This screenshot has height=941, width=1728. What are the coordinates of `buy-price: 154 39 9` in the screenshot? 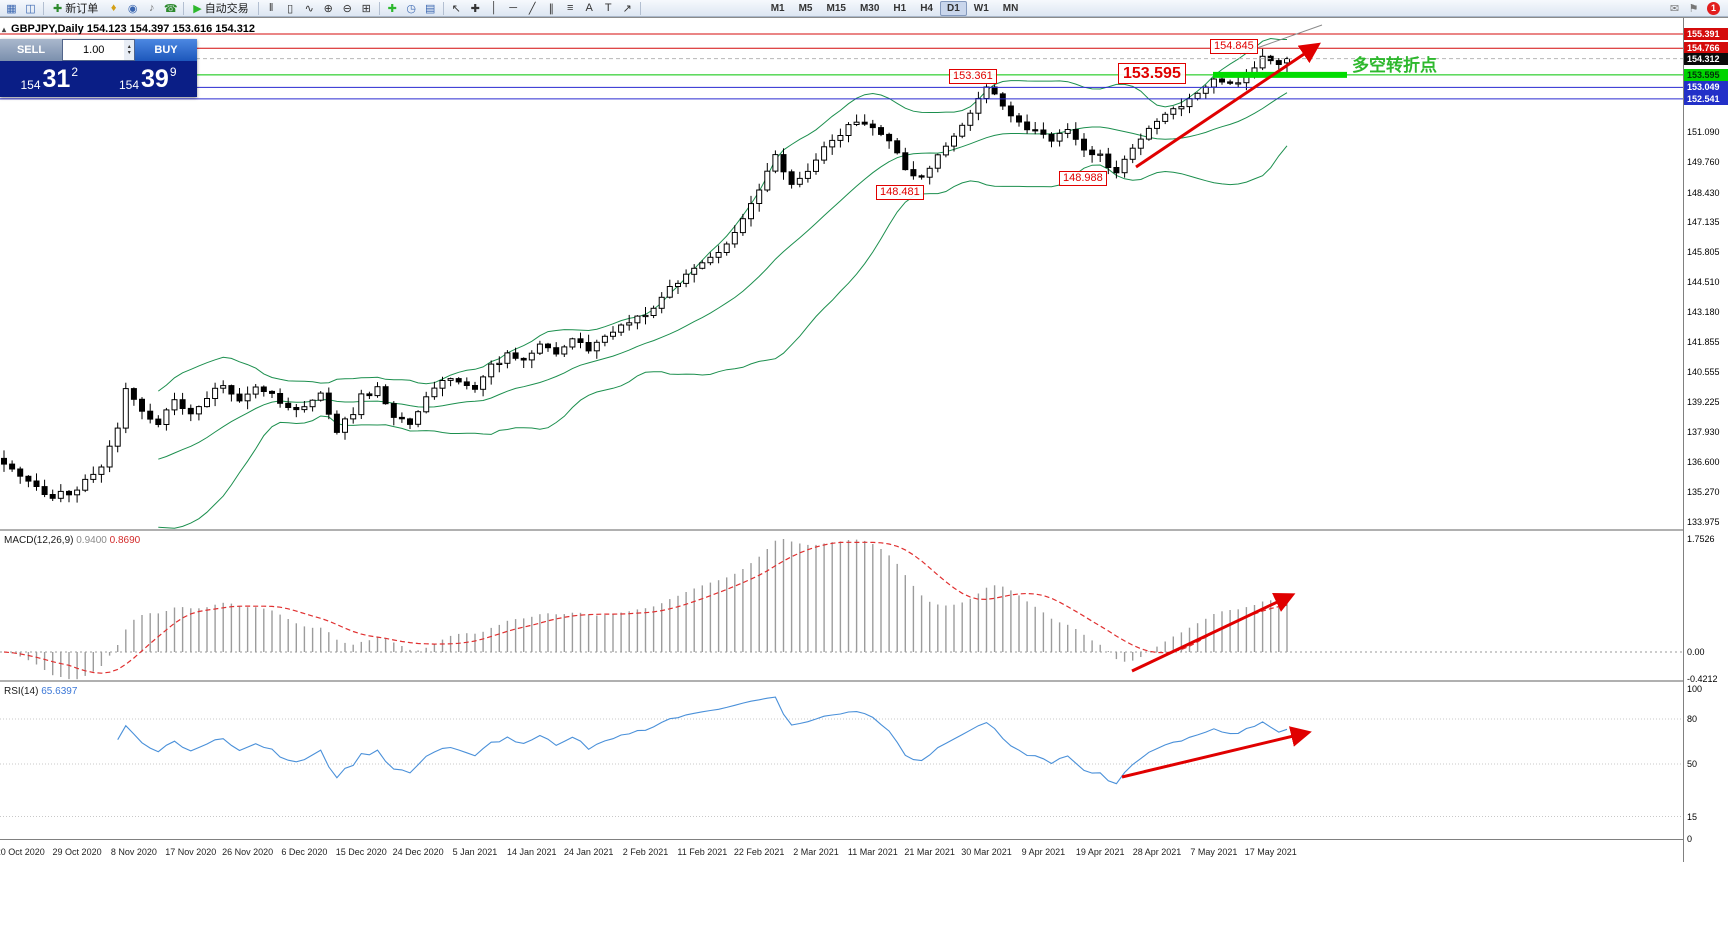 It's located at (148, 79).